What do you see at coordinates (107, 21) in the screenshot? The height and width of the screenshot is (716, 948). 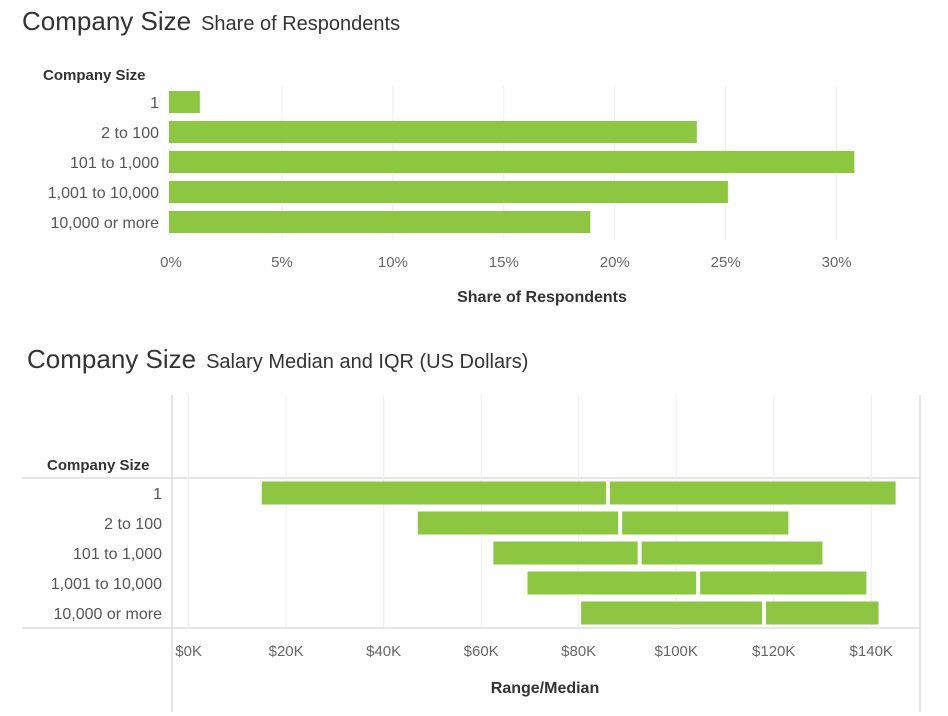 I see `chart1-title-main: Company Size` at bounding box center [107, 21].